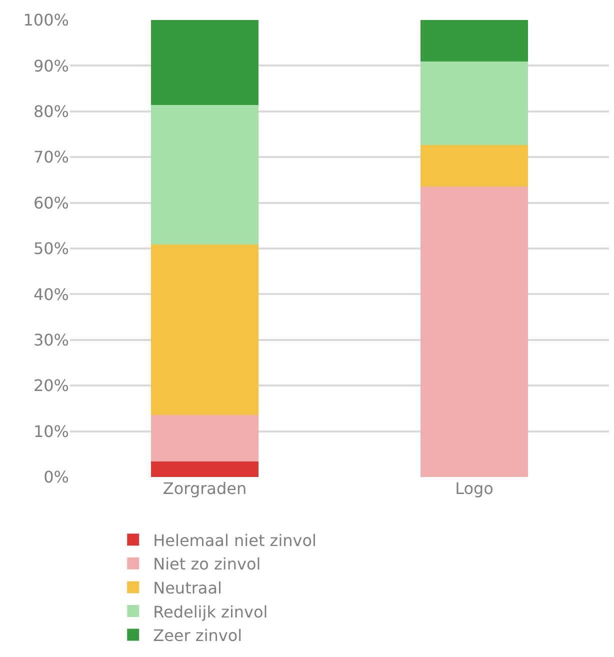  I want to click on legend-label: Helemaal niet zinvol, so click(234, 540).